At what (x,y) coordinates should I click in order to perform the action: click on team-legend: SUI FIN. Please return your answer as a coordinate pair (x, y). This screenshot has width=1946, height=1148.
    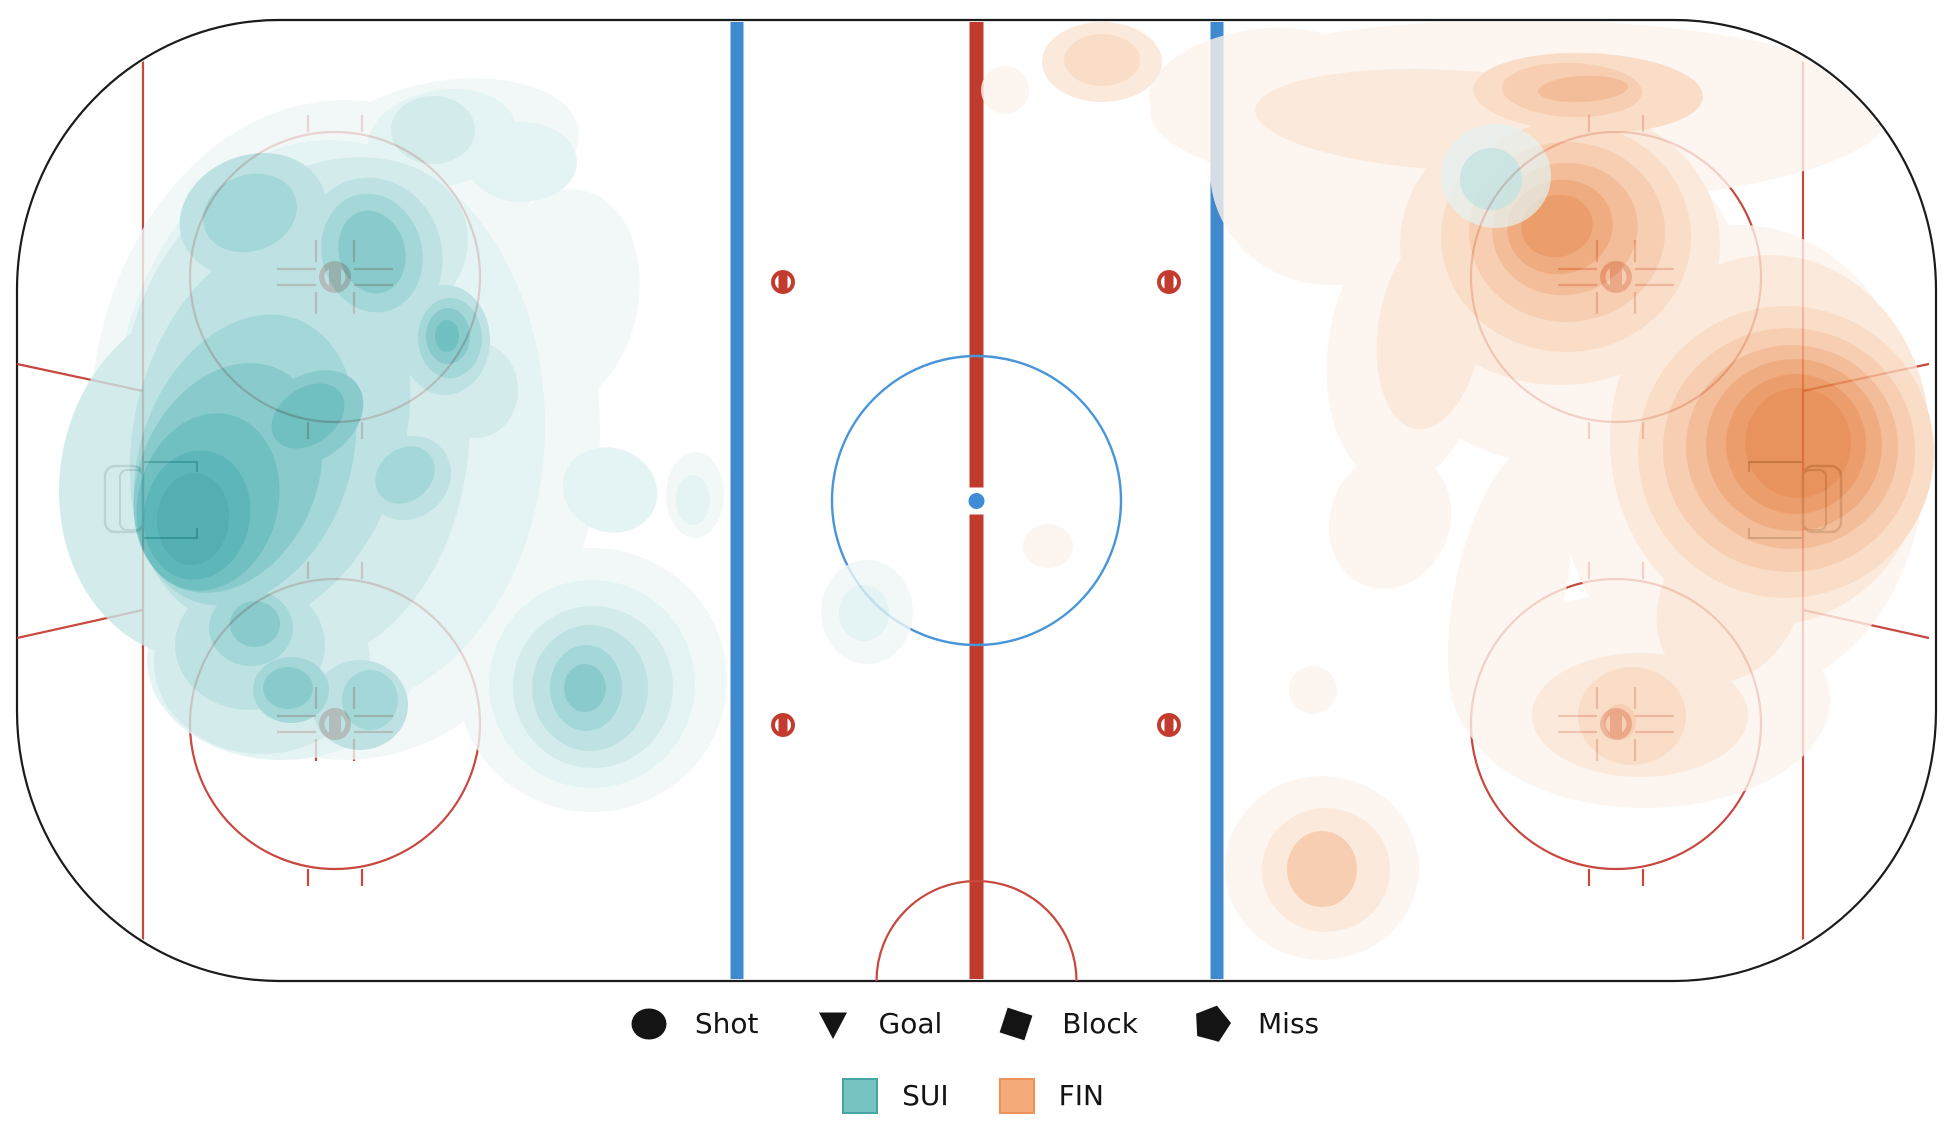
    Looking at the image, I should click on (973, 1096).